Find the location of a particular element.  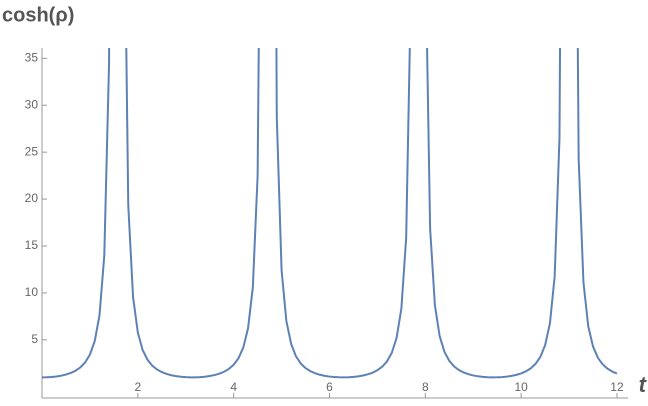

x-tick-label: 4 is located at coordinates (233, 387).